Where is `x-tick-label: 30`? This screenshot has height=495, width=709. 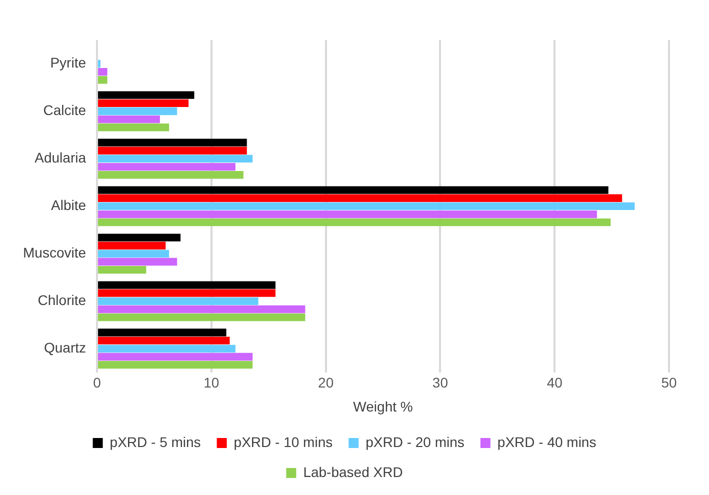
x-tick-label: 30 is located at coordinates (440, 382).